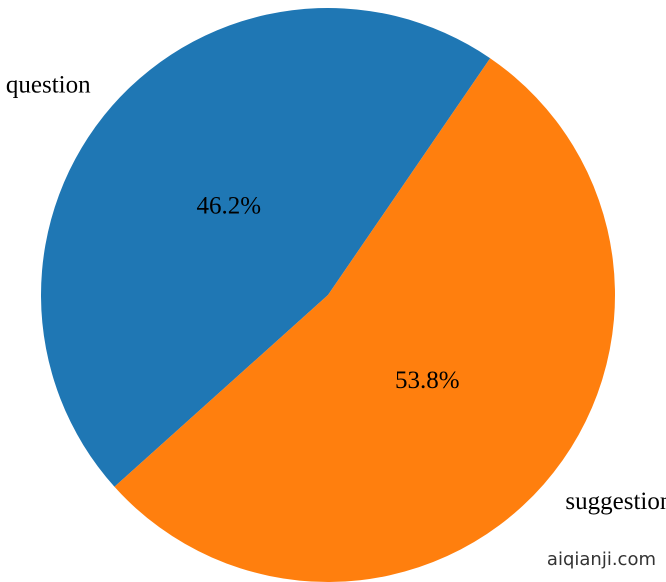 This screenshot has height=582, width=666. What do you see at coordinates (601, 559) in the screenshot?
I see `watermark: aiqianji.com` at bounding box center [601, 559].